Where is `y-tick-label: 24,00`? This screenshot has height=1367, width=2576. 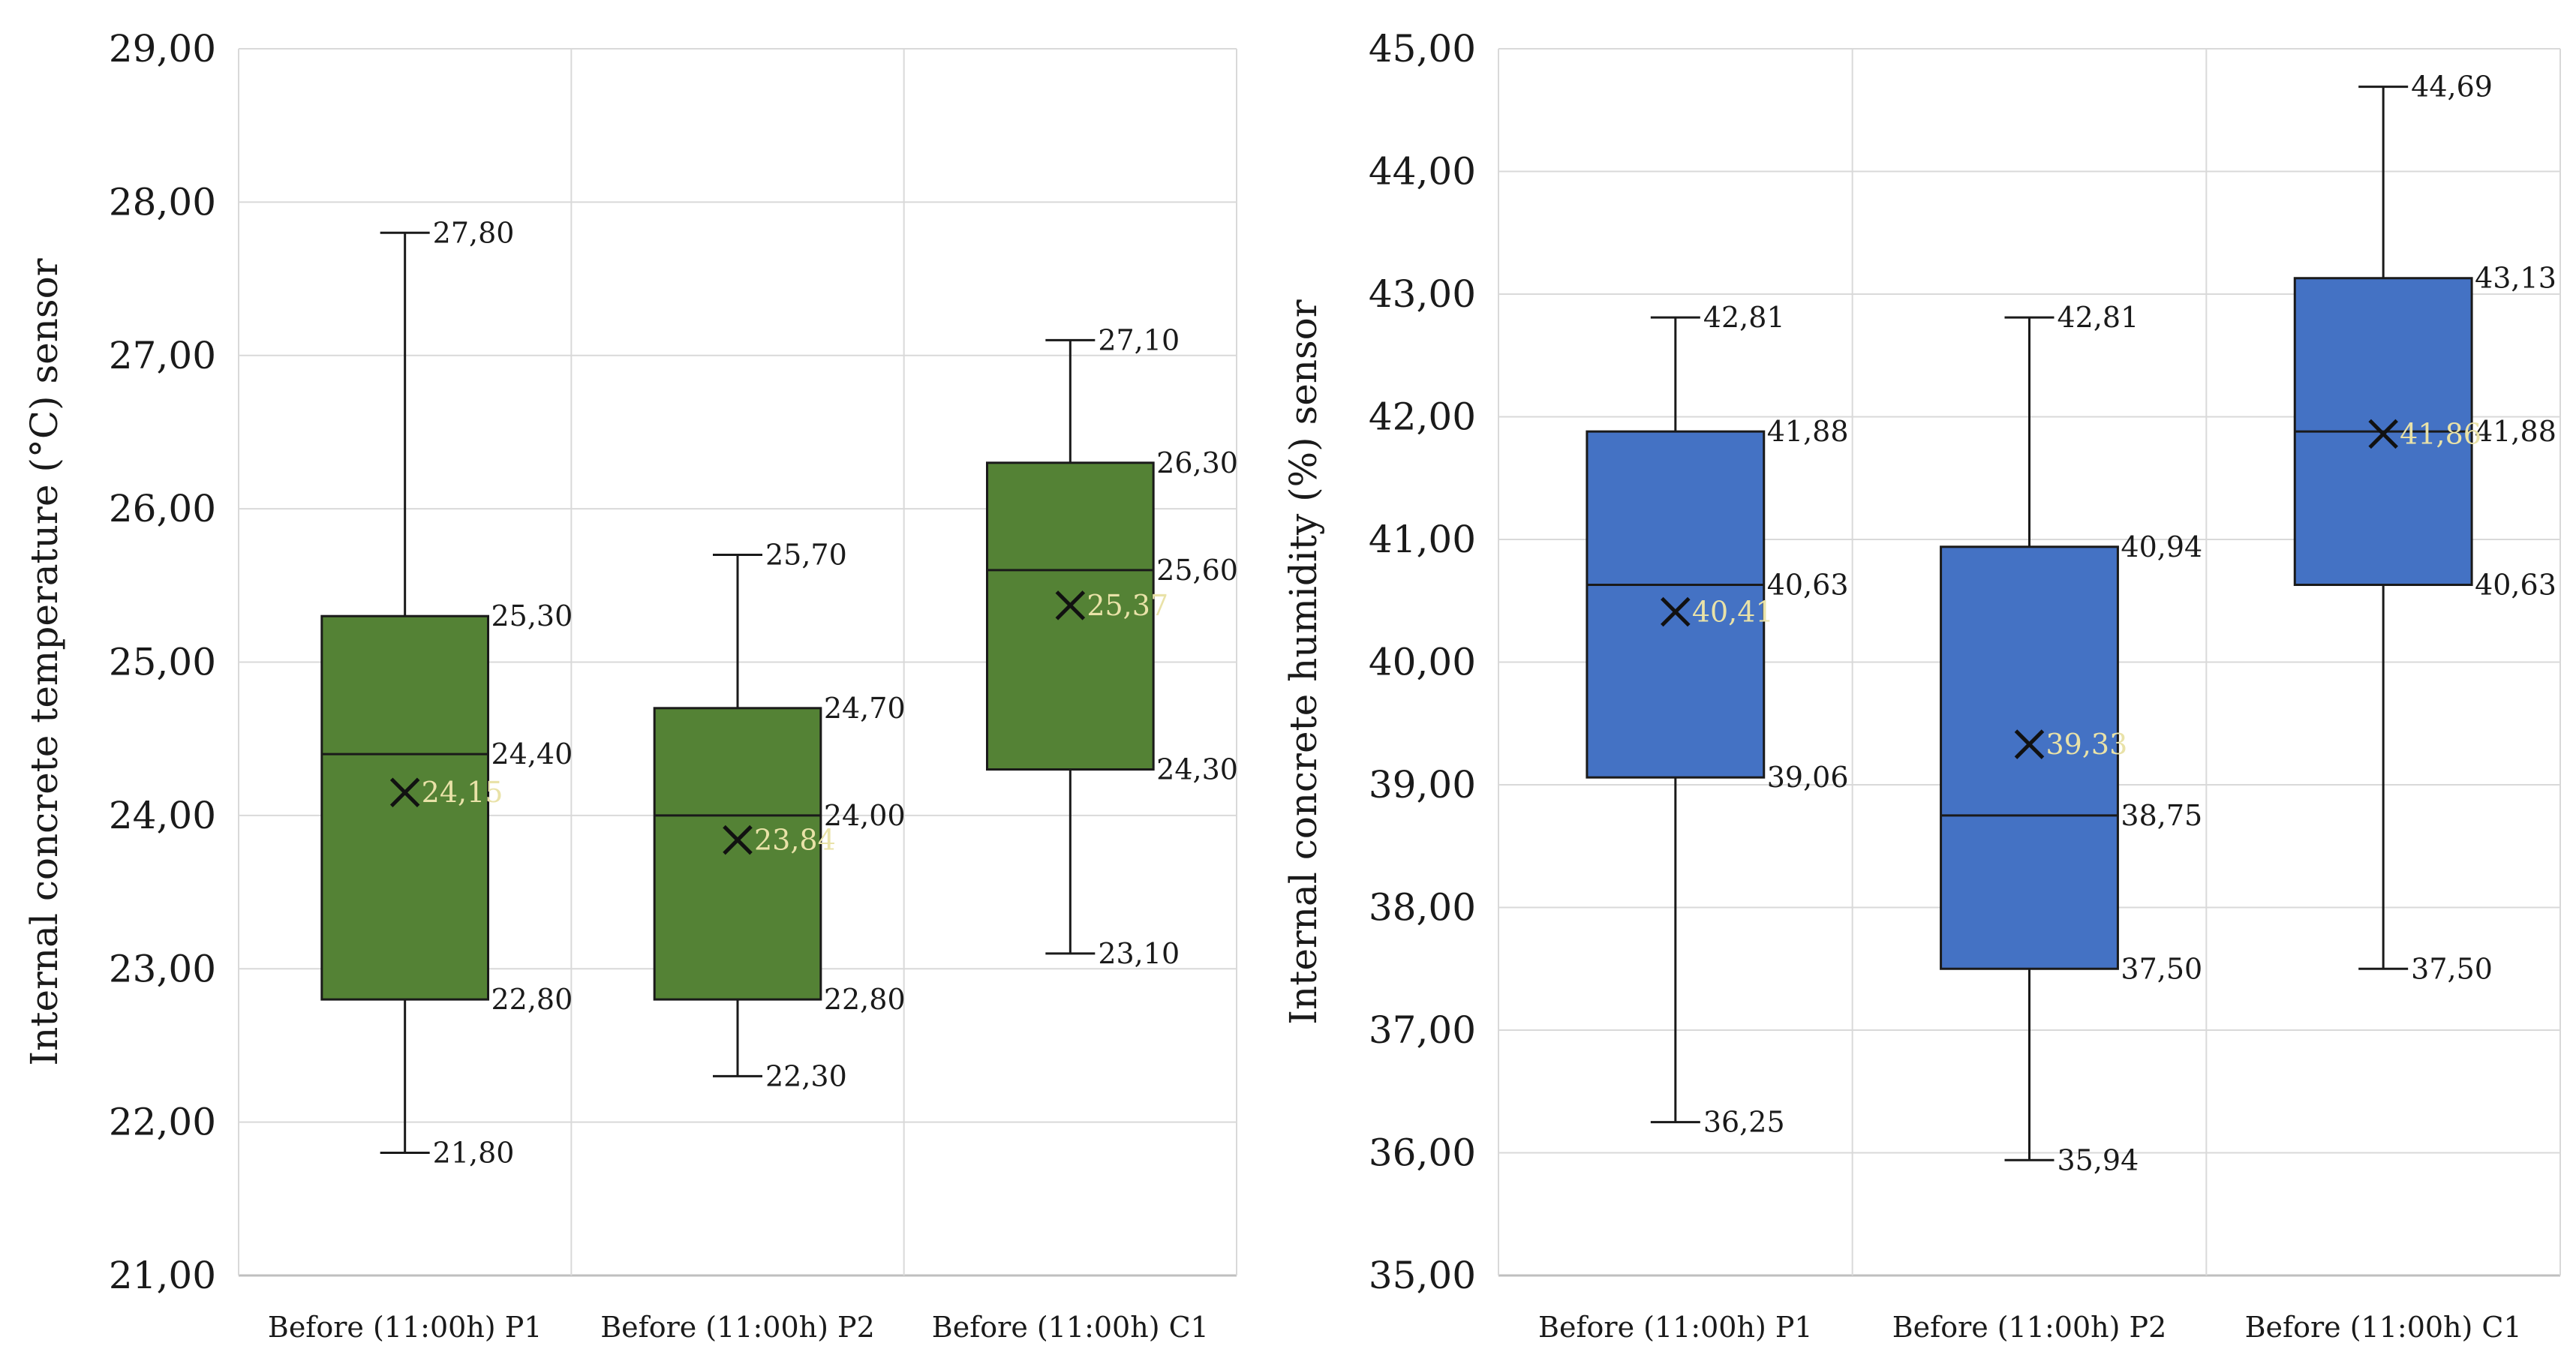
y-tick-label: 24,00 is located at coordinates (162, 815).